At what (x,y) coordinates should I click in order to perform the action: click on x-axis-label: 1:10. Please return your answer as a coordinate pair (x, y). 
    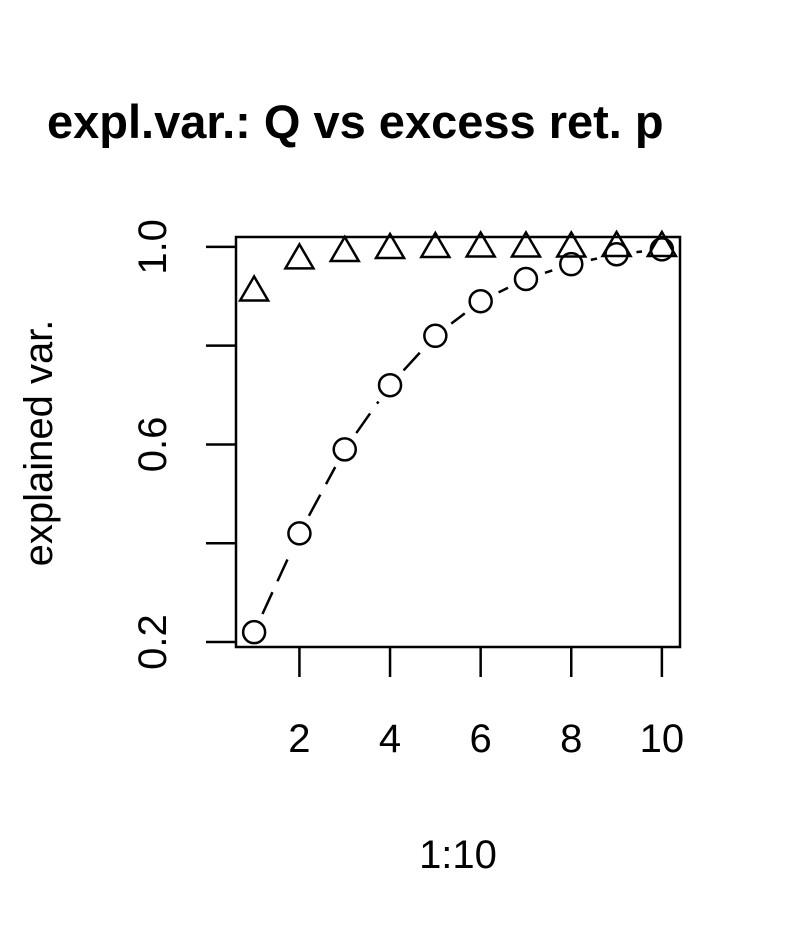
    Looking at the image, I should click on (458, 855).